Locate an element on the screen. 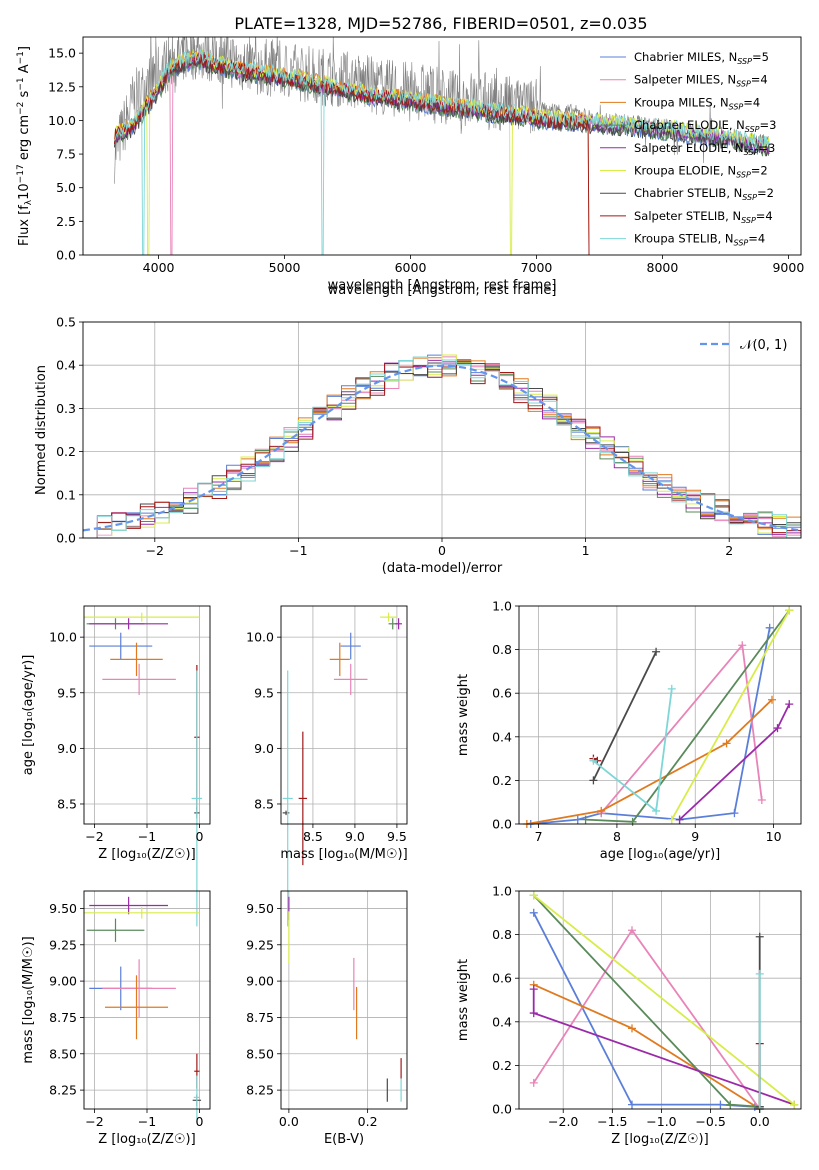 The height and width of the screenshot is (1170, 819). y-tick-label: 1.0 is located at coordinates (502, 606).